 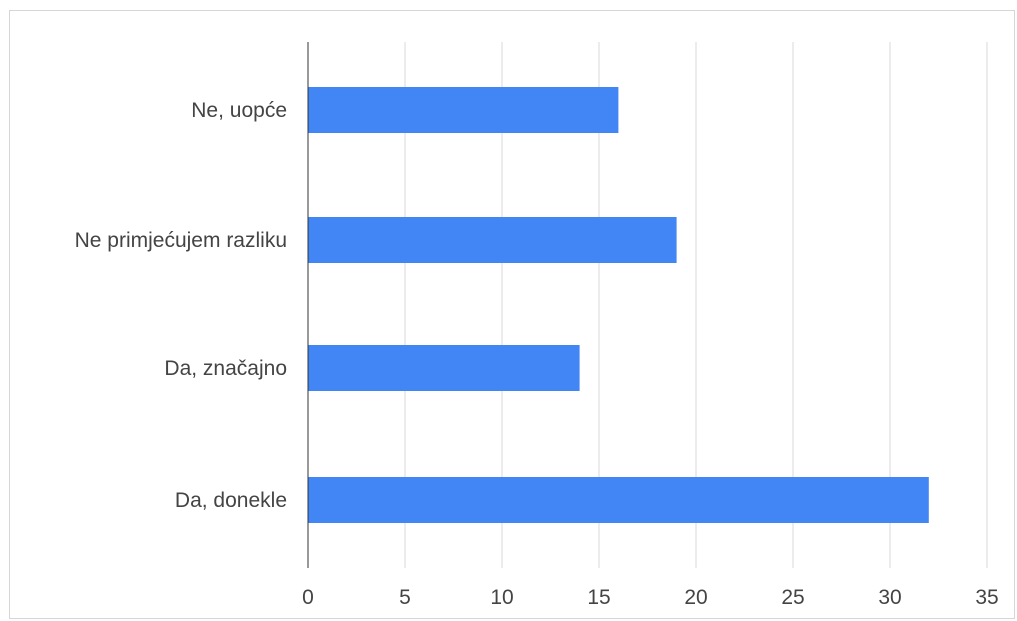 I want to click on tick-label-35: 35, so click(x=986, y=597).